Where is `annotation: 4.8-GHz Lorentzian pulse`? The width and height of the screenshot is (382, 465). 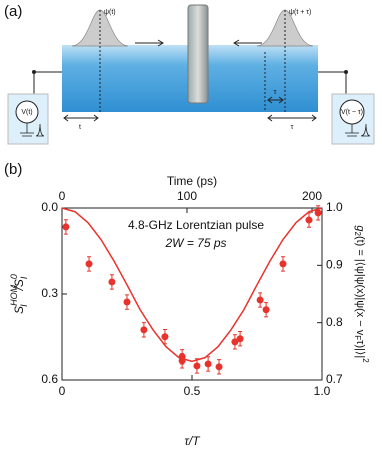
annotation: 4.8-GHz Lorentzian pulse is located at coordinates (196, 225).